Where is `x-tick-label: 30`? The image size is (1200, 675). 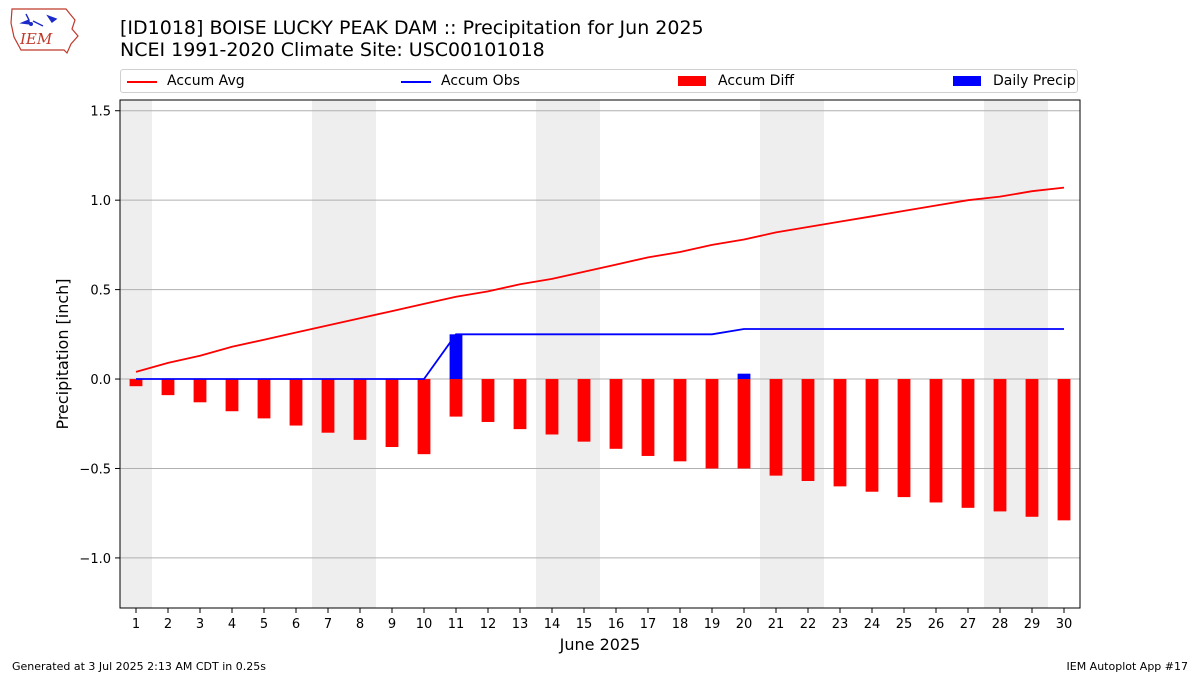 x-tick-label: 30 is located at coordinates (1064, 624).